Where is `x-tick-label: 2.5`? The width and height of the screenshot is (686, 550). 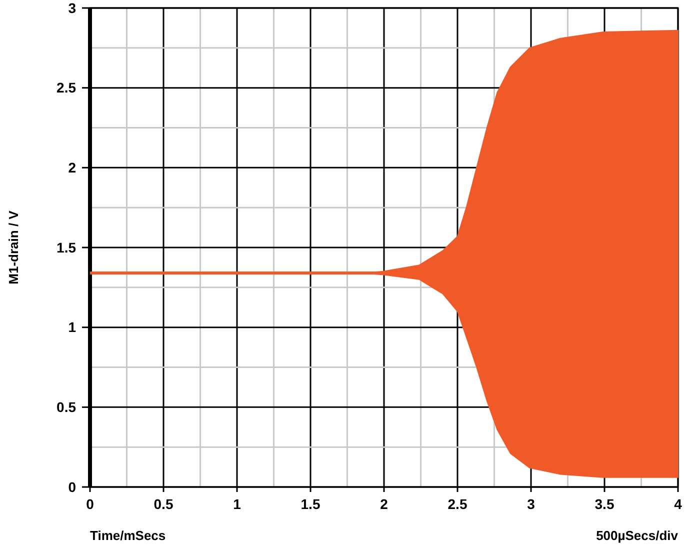
x-tick-label: 2.5 is located at coordinates (458, 504).